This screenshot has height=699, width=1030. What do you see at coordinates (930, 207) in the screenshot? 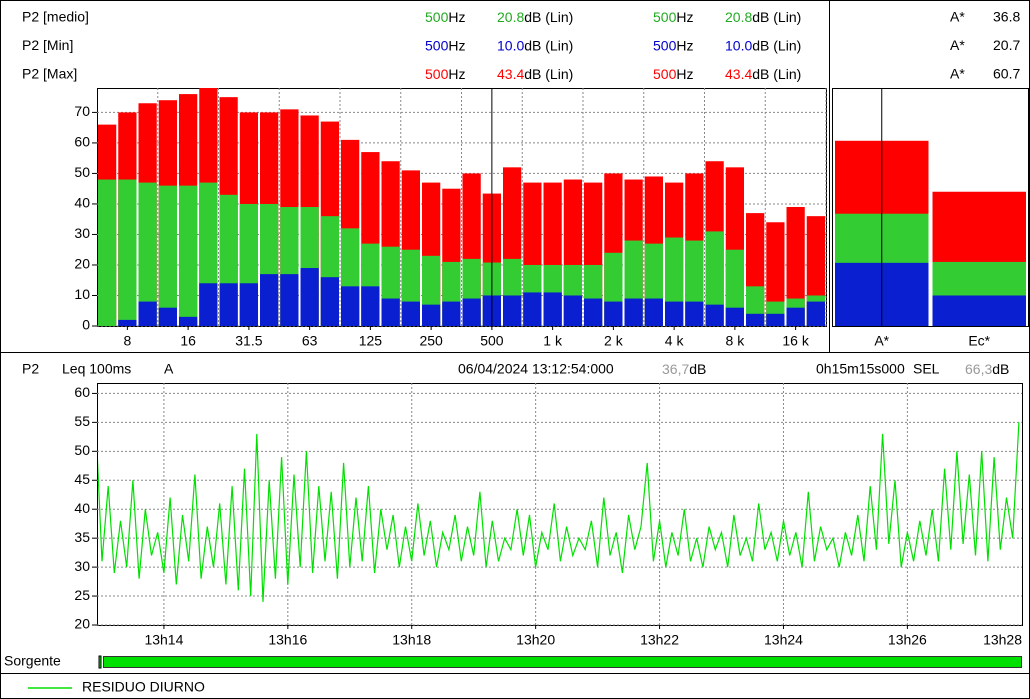
I see `total-plot-frame` at bounding box center [930, 207].